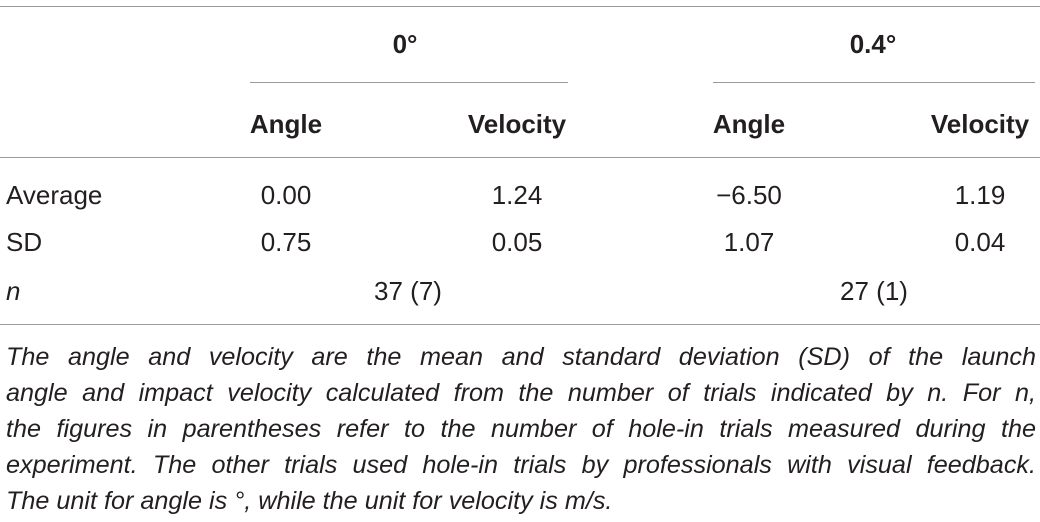 The height and width of the screenshot is (522, 1040). What do you see at coordinates (749, 195) in the screenshot?
I see `cell-average-angle-1: −6.50` at bounding box center [749, 195].